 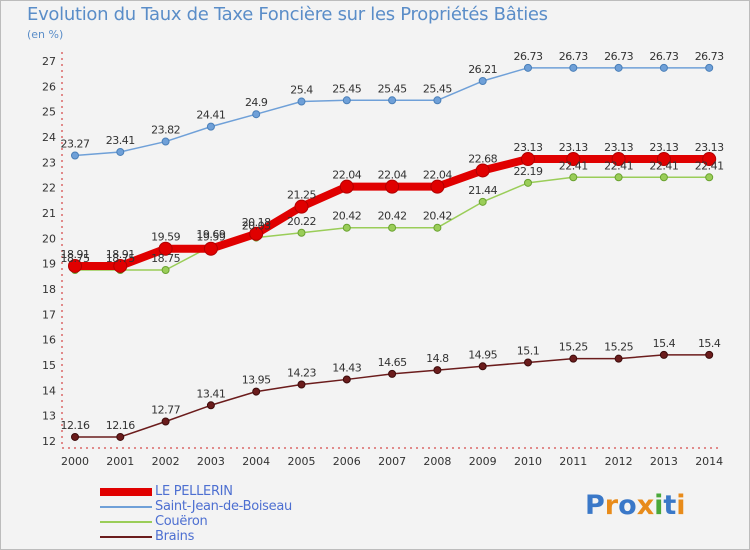 I want to click on data-label: 12.77, so click(x=165, y=409).